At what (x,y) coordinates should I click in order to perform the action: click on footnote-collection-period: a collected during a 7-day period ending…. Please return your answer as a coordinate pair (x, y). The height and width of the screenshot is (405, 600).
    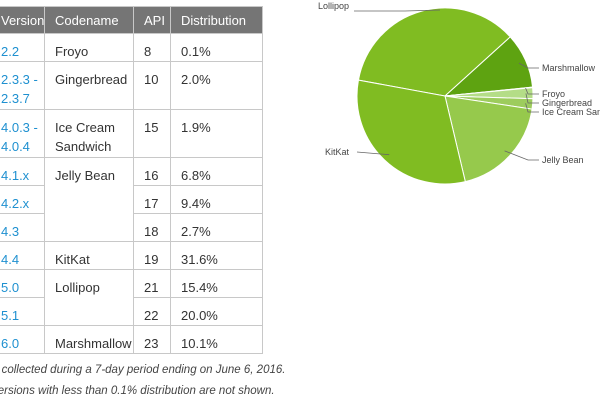
    Looking at the image, I should click on (143, 370).